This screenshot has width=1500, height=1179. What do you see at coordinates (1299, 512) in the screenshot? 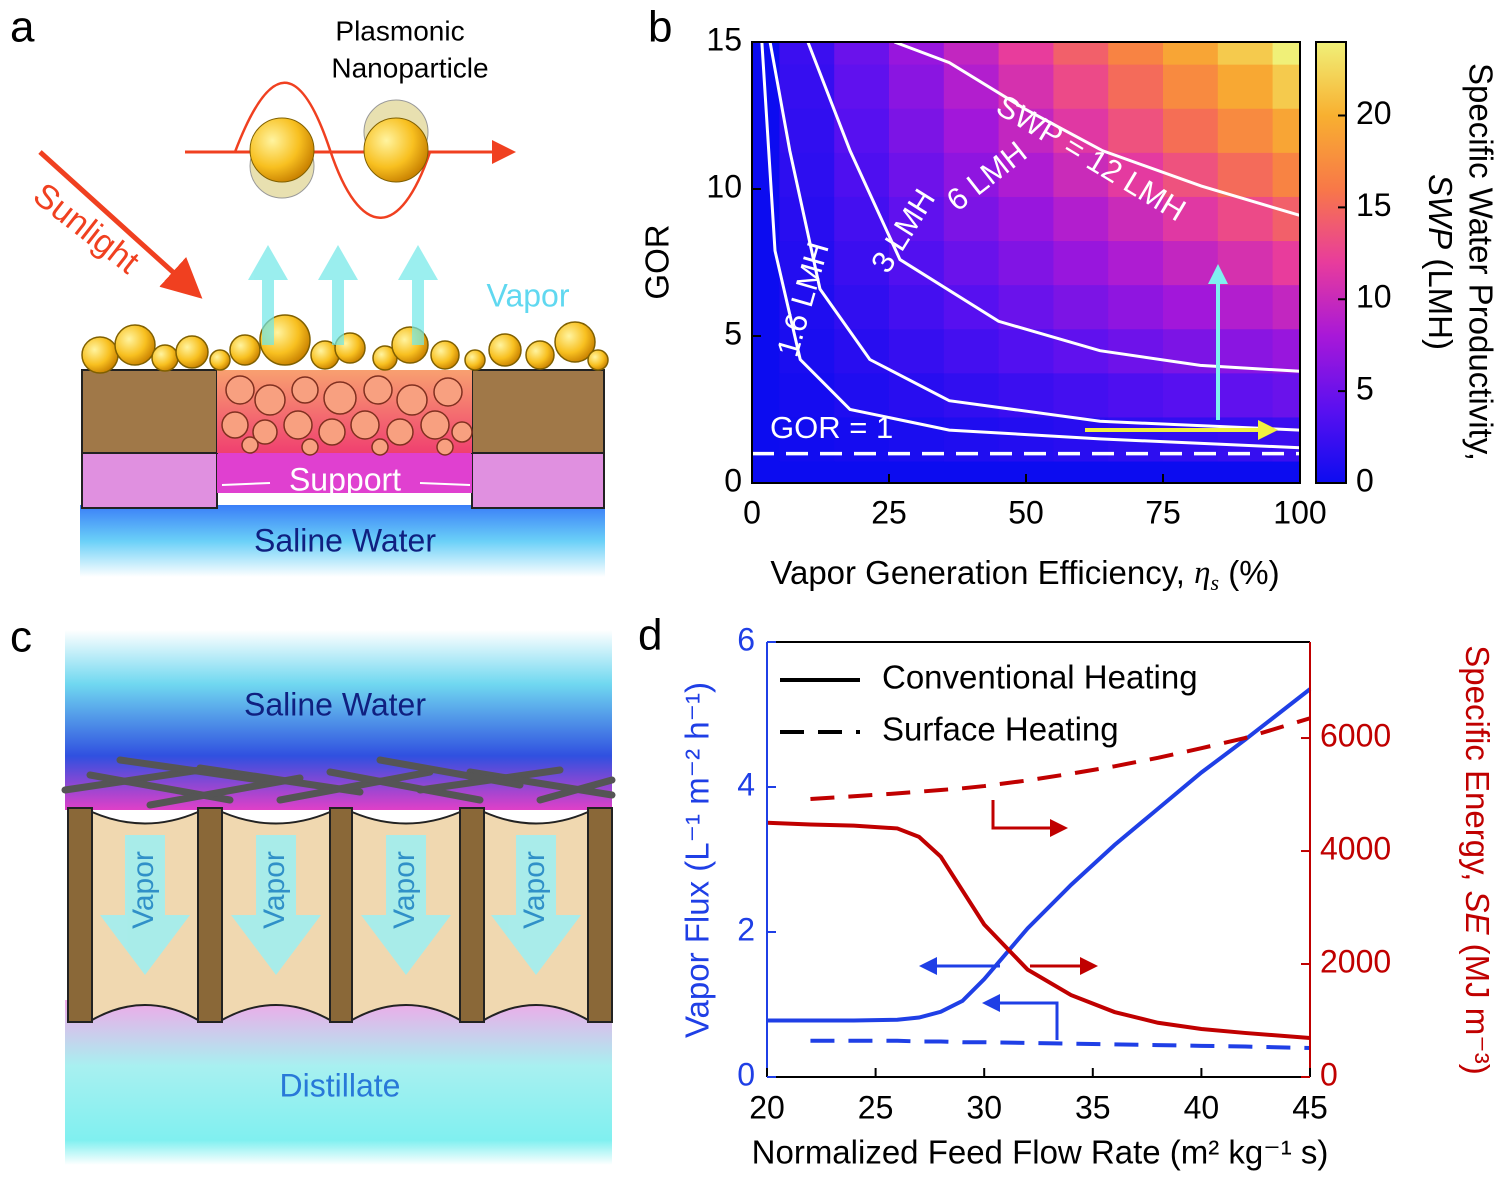
I see `x-tick-label: 100` at bounding box center [1299, 512].